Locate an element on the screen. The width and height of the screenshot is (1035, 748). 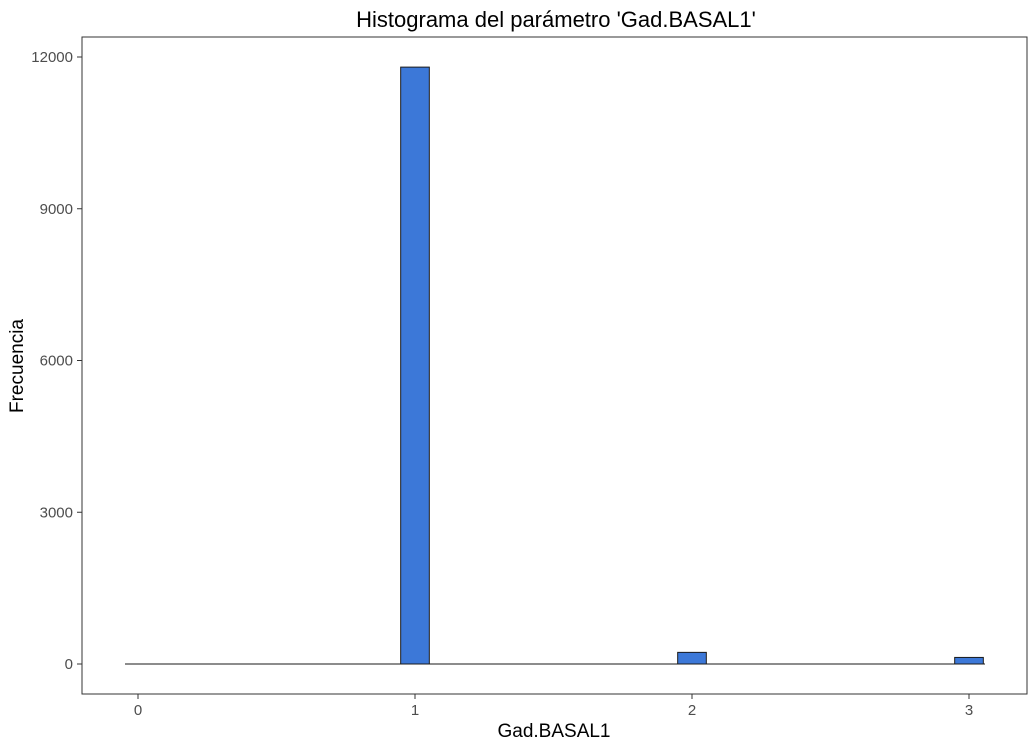
x-axis-ticks: 0 1 2 3 is located at coordinates (553, 706).